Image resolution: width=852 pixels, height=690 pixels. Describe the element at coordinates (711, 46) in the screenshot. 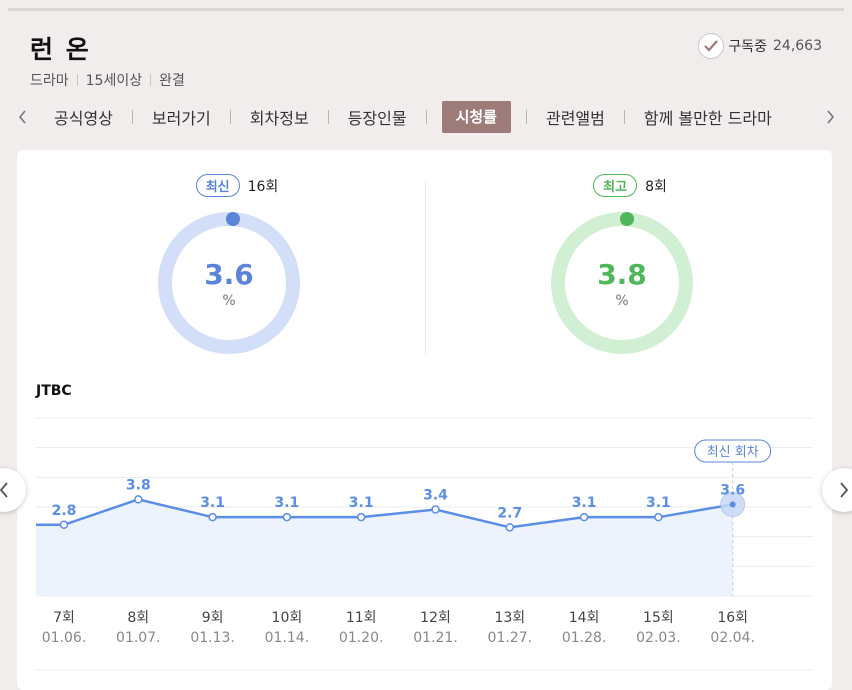

I see `check-icon` at that location.